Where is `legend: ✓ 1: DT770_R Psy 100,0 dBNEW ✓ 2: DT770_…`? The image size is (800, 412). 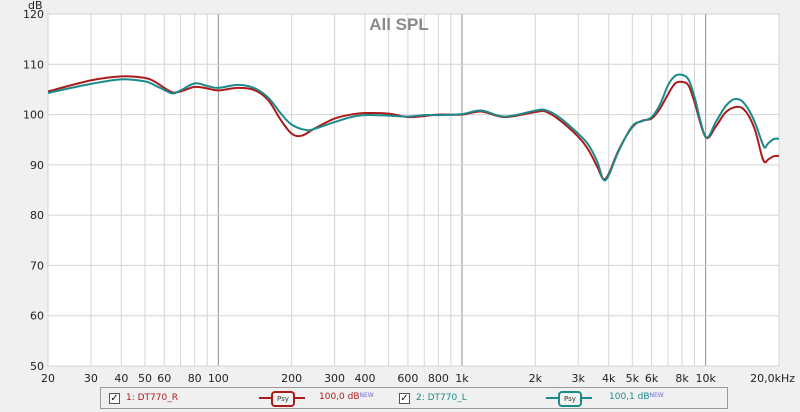
legend: ✓ 1: DT770_R Psy 100,0 dBNEW ✓ 2: DT770_… is located at coordinates (414, 398).